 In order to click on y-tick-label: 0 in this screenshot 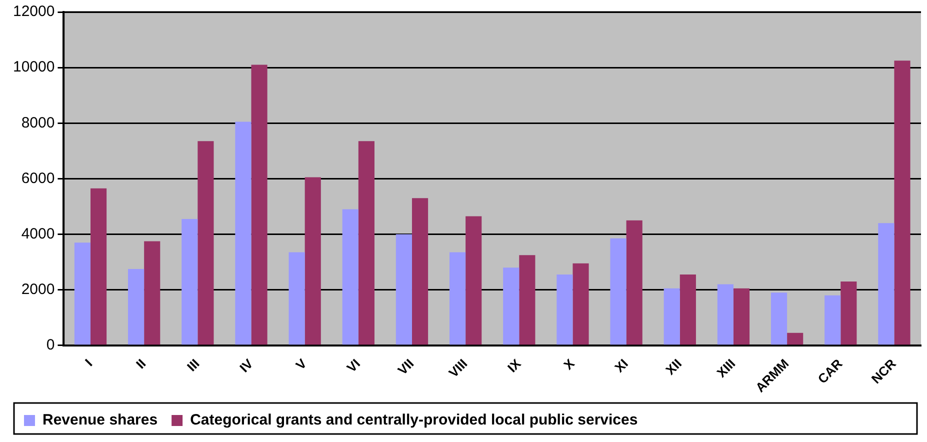, I will do `click(50, 345)`.